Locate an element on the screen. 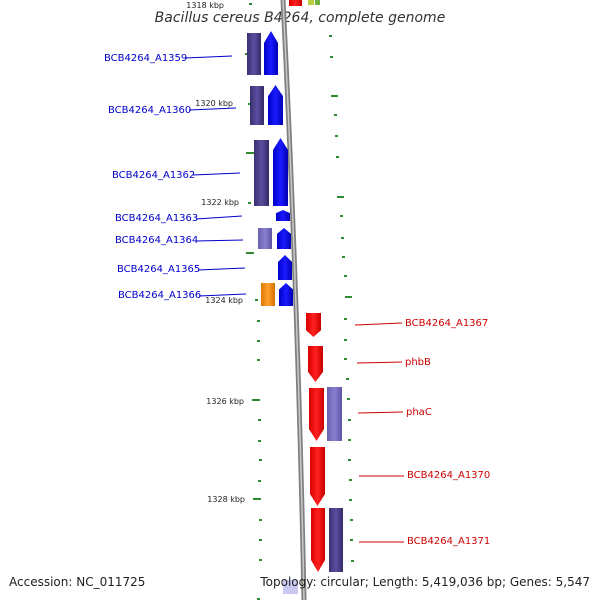  forward-gene-label: BCB4264_A1363 is located at coordinates (156, 218).